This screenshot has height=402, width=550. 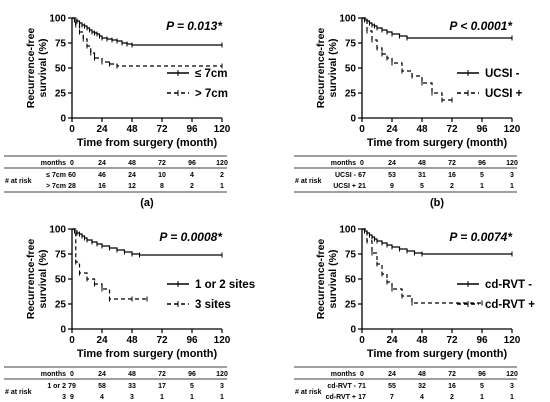 I want to click on risk-table-count: 55, so click(x=392, y=386).